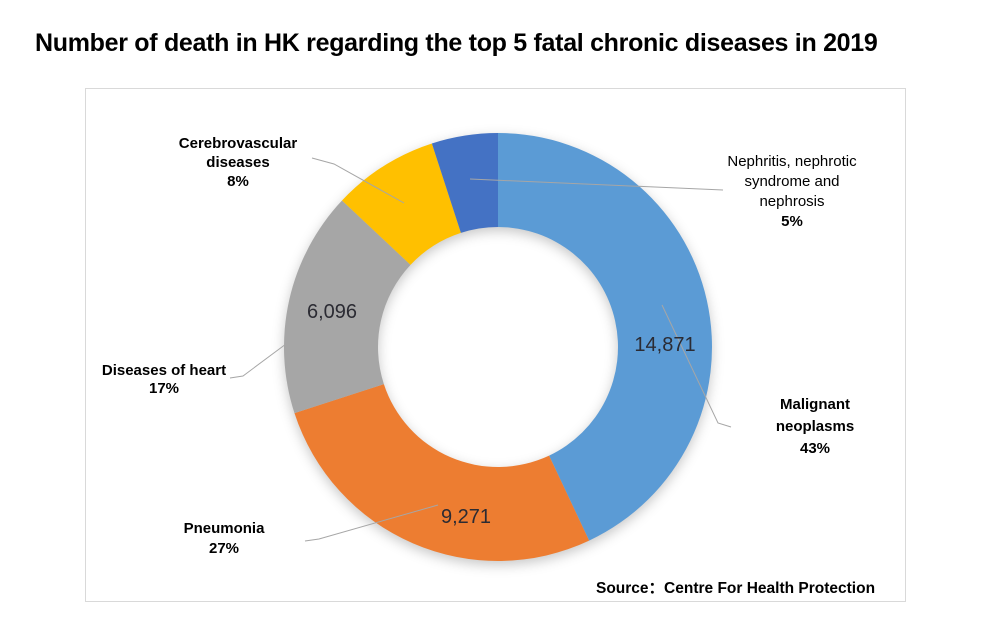  Describe the element at coordinates (260, 359) in the screenshot. I see `leader-line-heart` at that location.